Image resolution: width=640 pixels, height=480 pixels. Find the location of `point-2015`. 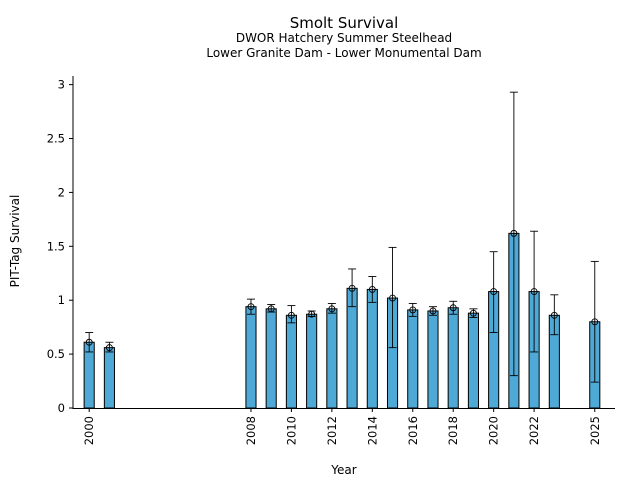

point-2015 is located at coordinates (392, 298).